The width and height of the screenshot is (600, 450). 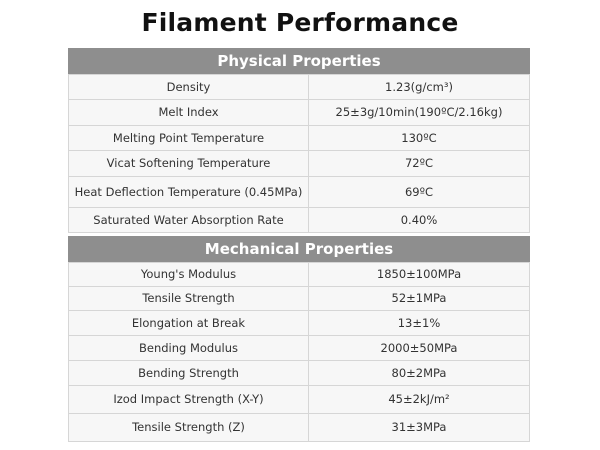 What do you see at coordinates (419, 192) in the screenshot?
I see `property-value: 69ºC` at bounding box center [419, 192].